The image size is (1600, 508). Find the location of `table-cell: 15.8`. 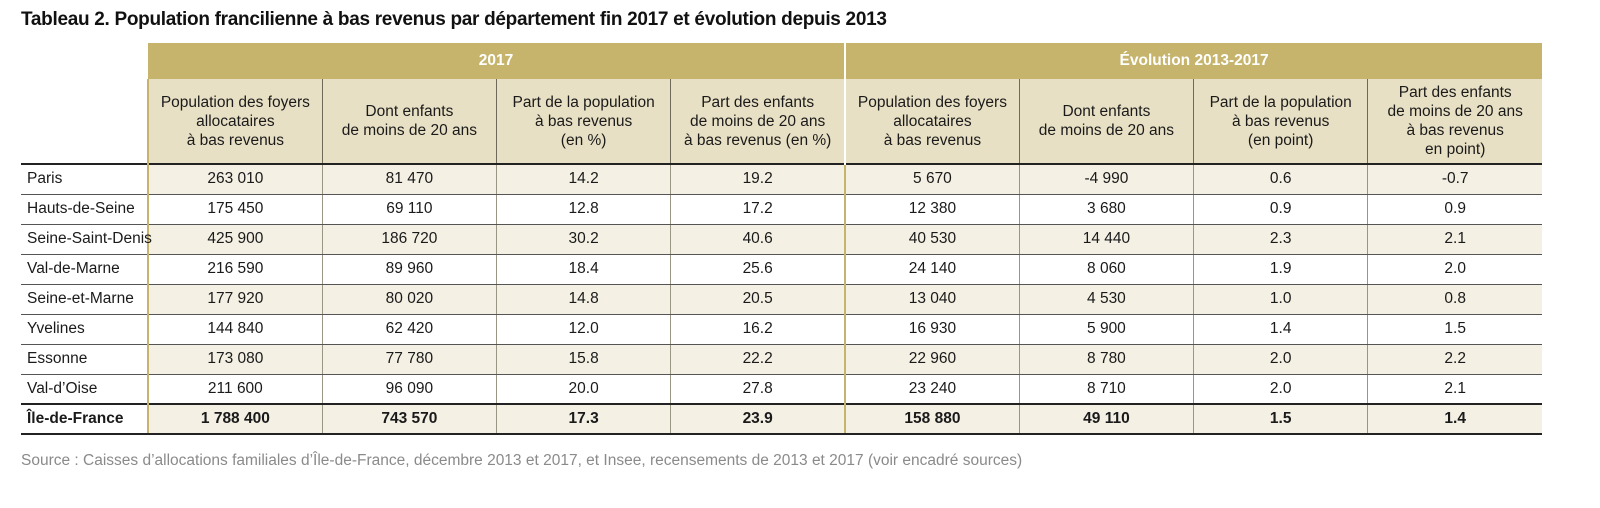

table-cell: 15.8 is located at coordinates (583, 359).